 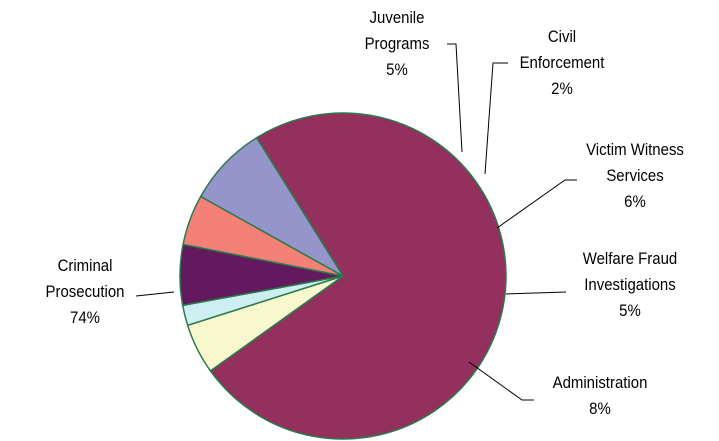 What do you see at coordinates (536, 204) in the screenshot?
I see `leader-victim-witness-services` at bounding box center [536, 204].